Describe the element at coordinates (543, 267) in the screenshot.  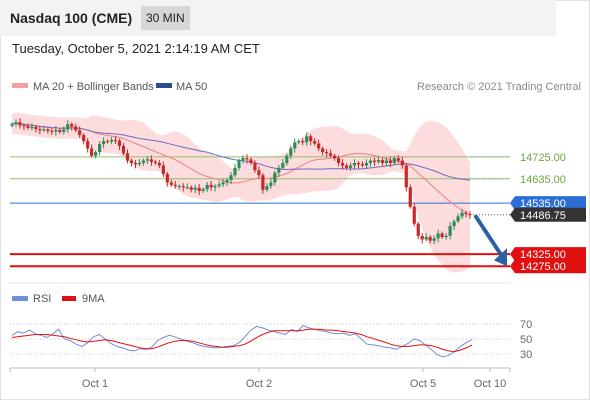
I see `level-tag-text: 14275.00` at that location.